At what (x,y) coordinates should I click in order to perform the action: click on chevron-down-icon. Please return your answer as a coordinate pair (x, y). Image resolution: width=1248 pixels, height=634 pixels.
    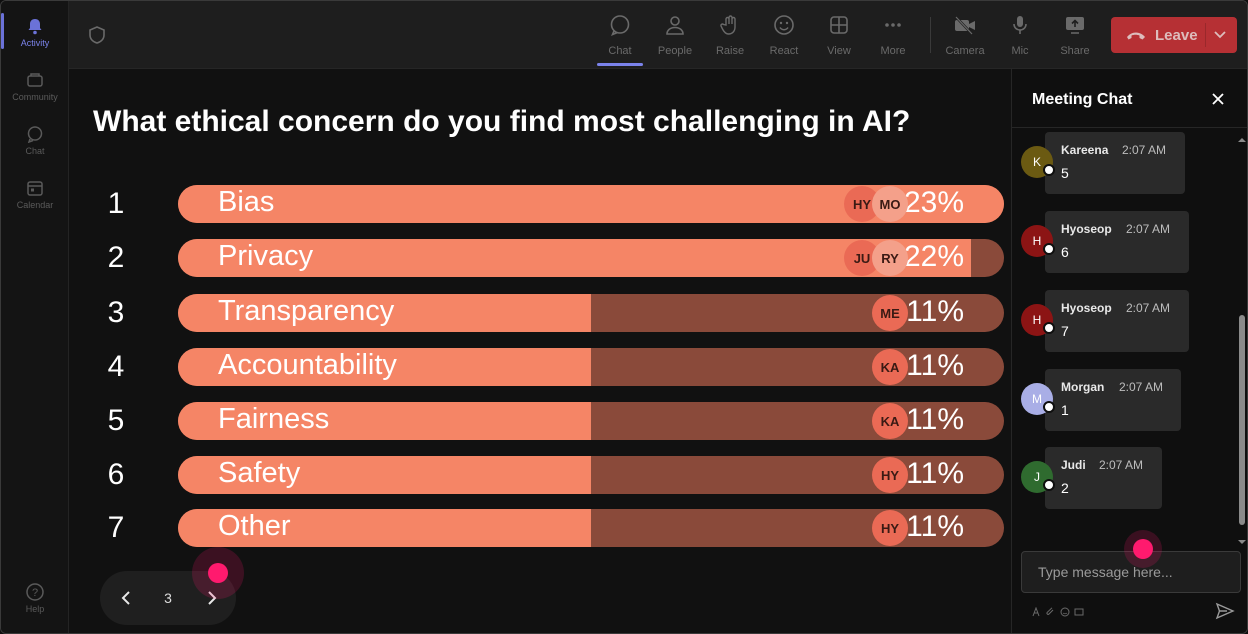
    Looking at the image, I should click on (1220, 34).